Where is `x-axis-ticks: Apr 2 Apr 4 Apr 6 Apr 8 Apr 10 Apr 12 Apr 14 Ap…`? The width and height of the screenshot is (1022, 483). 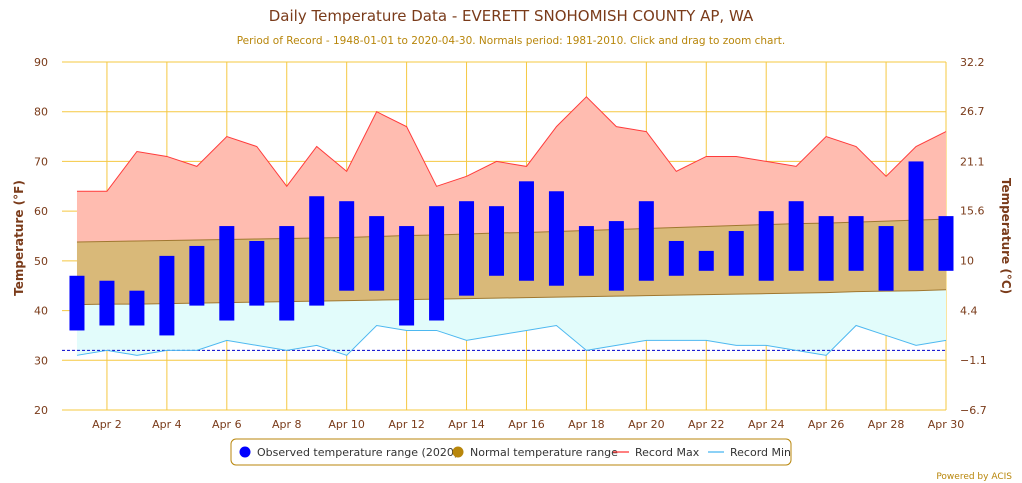
x-axis-ticks: Apr 2 Apr 4 Apr 6 Apr 8 Apr 10 Apr 12 Apr 14 Ap… is located at coordinates (528, 424).